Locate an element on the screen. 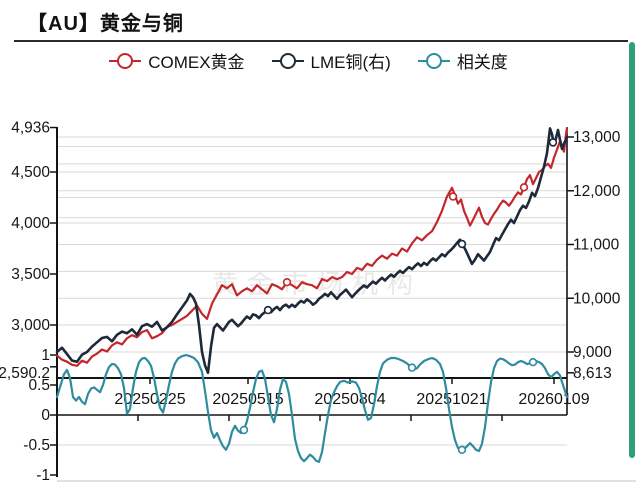 This screenshot has width=640, height=488. gold-axis-label: 2,590.2 is located at coordinates (25, 373).